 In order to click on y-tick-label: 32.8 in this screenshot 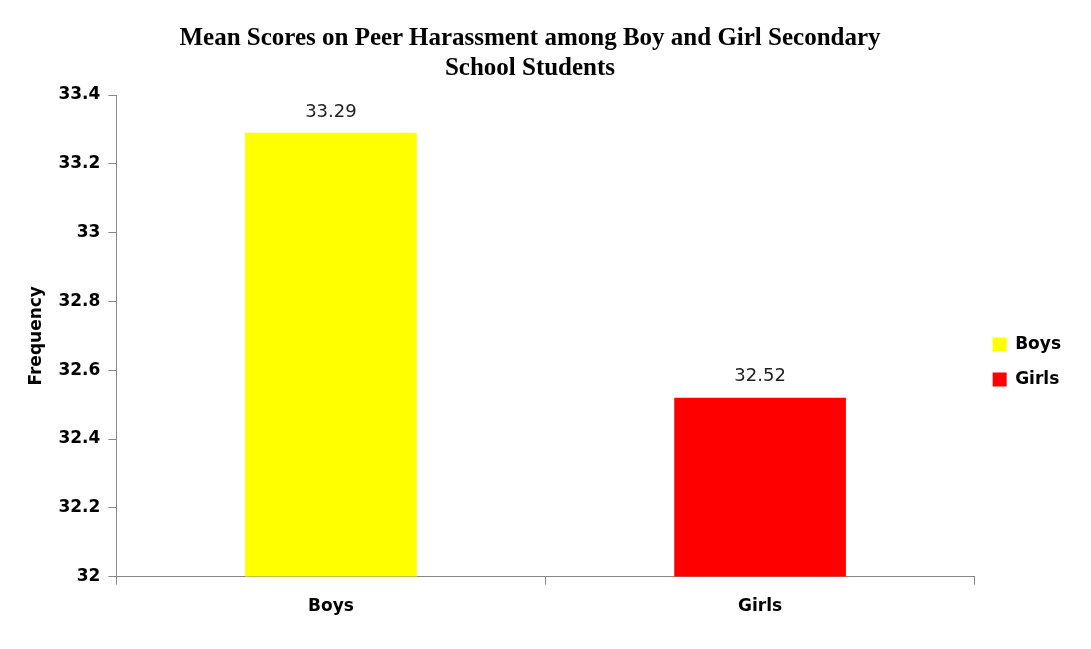, I will do `click(79, 299)`.